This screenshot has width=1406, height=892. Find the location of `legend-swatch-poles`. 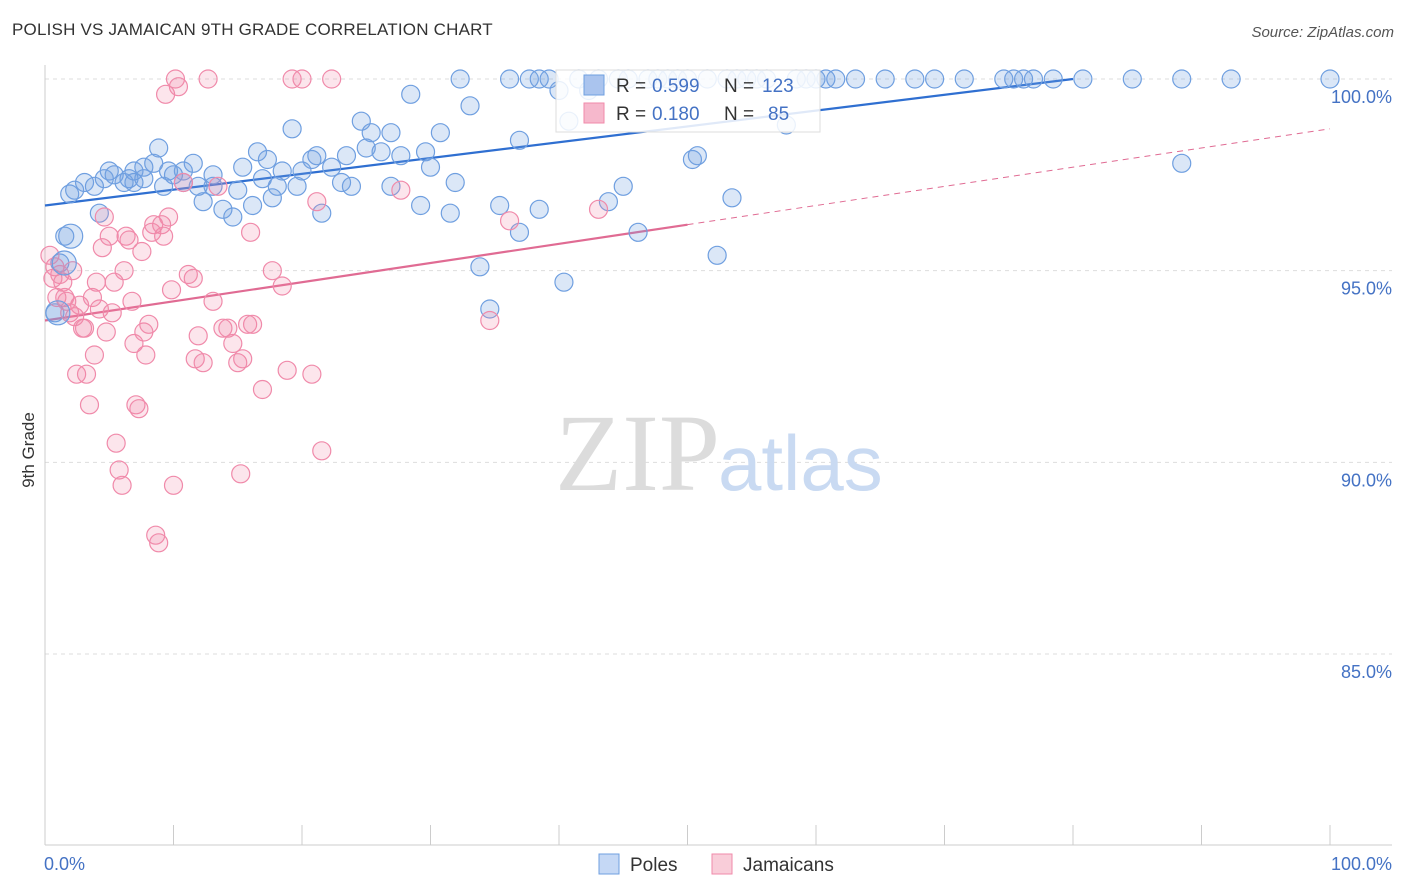

legend-swatch-poles is located at coordinates (609, 864).